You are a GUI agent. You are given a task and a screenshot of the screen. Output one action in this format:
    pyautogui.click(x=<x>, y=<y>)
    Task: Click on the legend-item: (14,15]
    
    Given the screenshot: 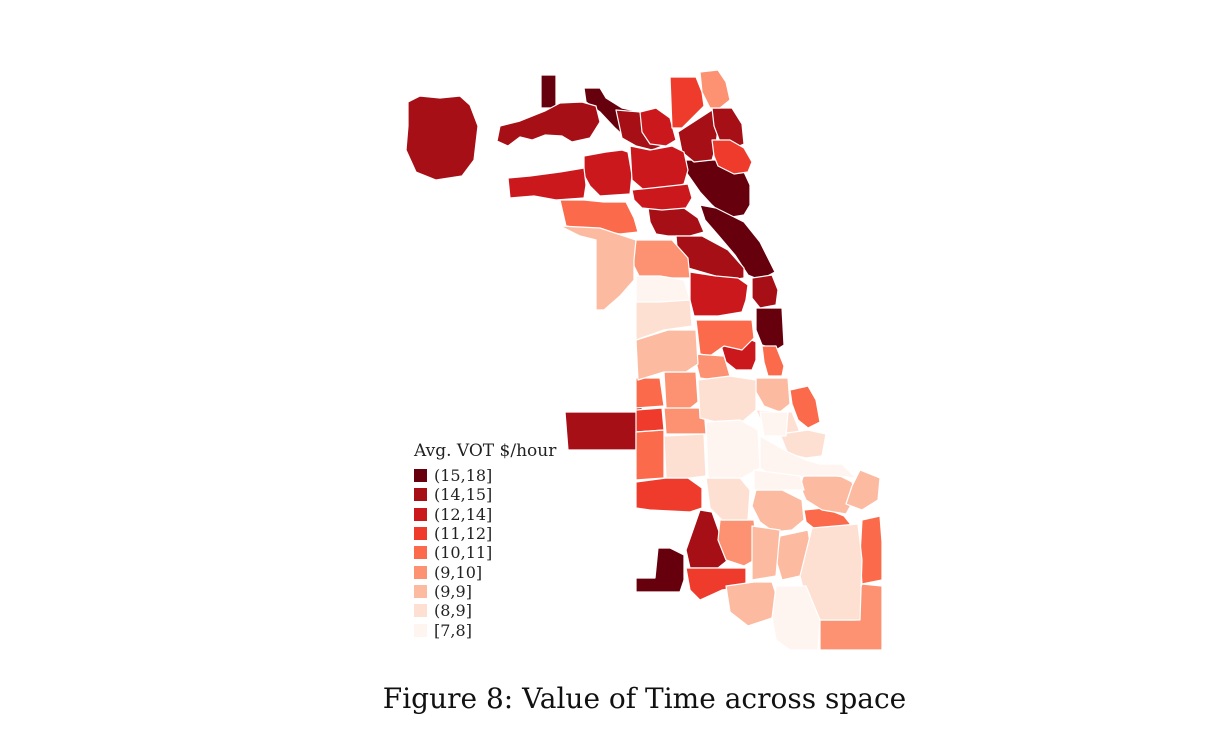 What is the action you would take?
    pyautogui.click(x=485, y=494)
    